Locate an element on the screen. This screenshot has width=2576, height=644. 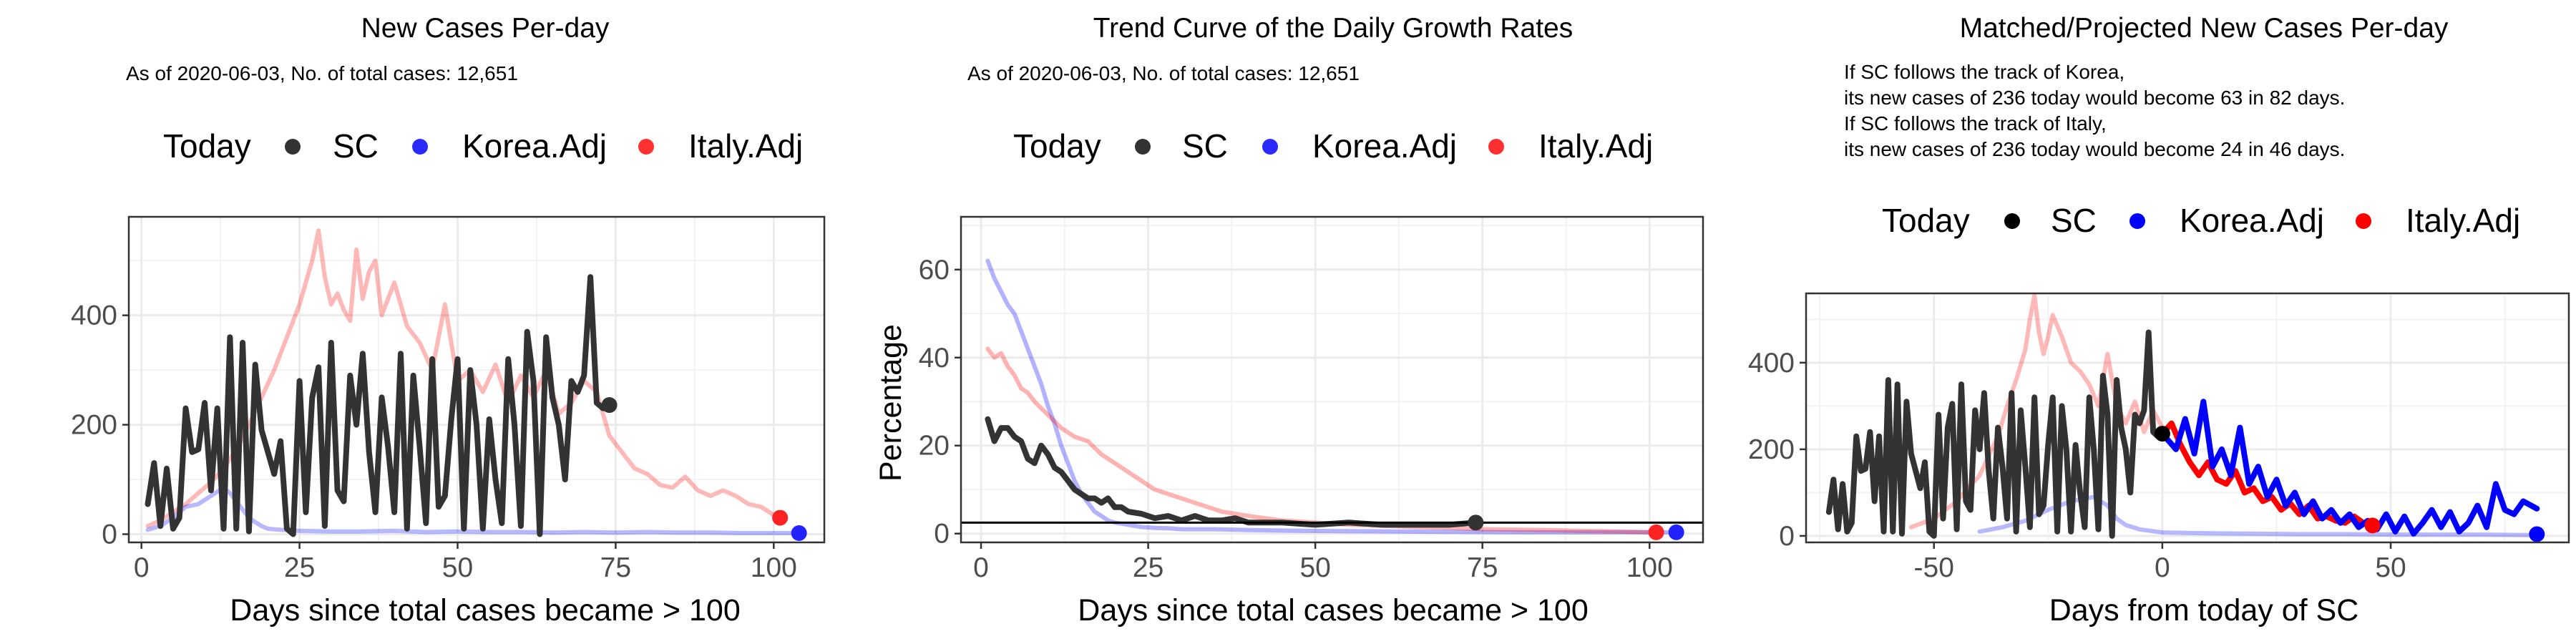
chart-subtitle-line-1: If SC follows the track of Korea, is located at coordinates (1984, 72).